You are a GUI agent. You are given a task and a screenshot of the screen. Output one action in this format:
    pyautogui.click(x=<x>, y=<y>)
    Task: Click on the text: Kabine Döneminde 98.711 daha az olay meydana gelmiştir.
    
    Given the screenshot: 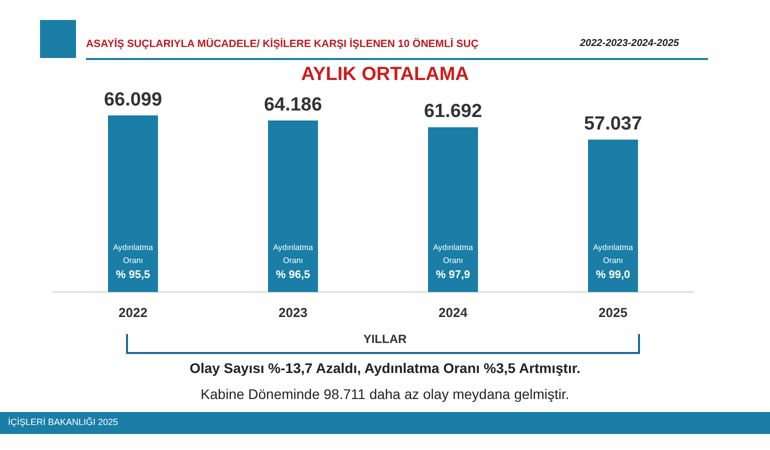 What is the action you would take?
    pyautogui.click(x=385, y=394)
    